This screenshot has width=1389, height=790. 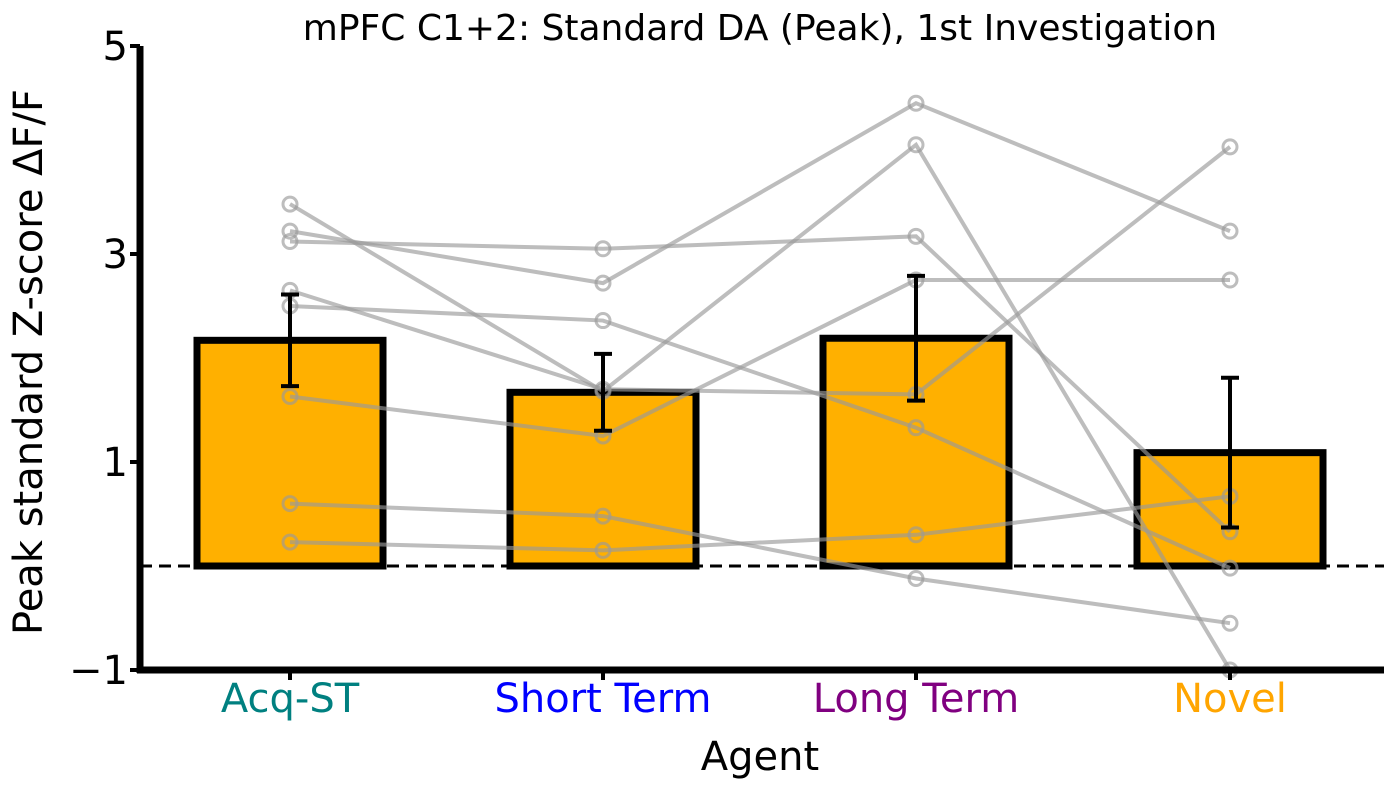 I want to click on x-tick-label-acq-st: Acq-ST, so click(x=290, y=699).